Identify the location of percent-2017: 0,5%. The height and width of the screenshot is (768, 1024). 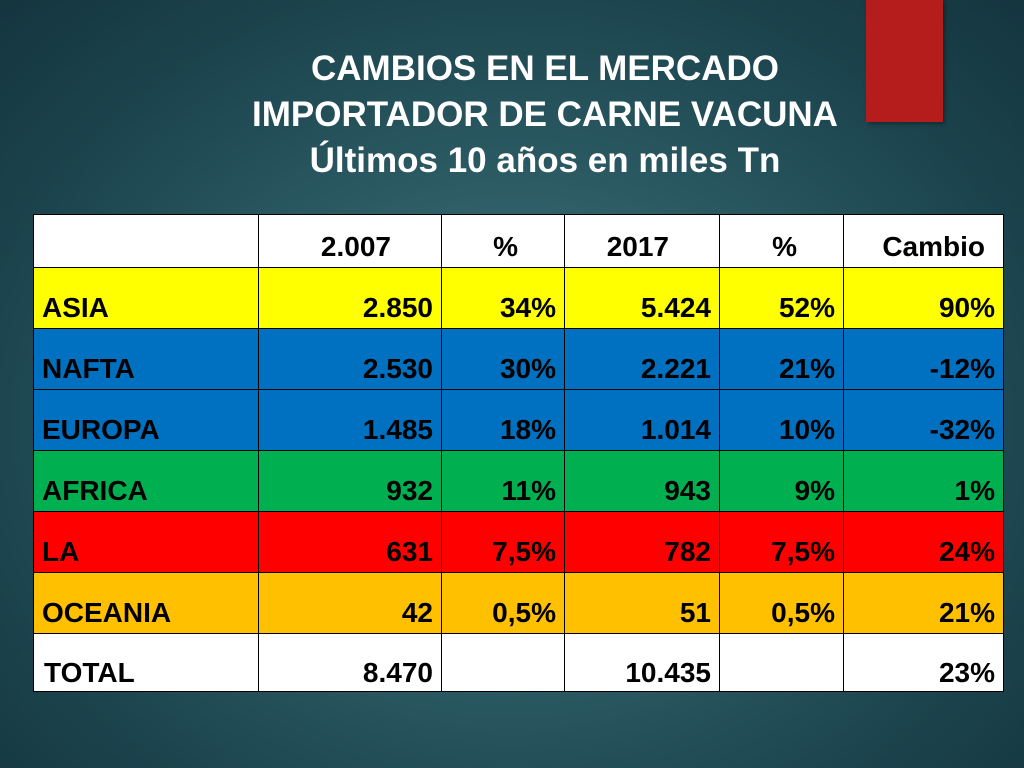
(781, 603).